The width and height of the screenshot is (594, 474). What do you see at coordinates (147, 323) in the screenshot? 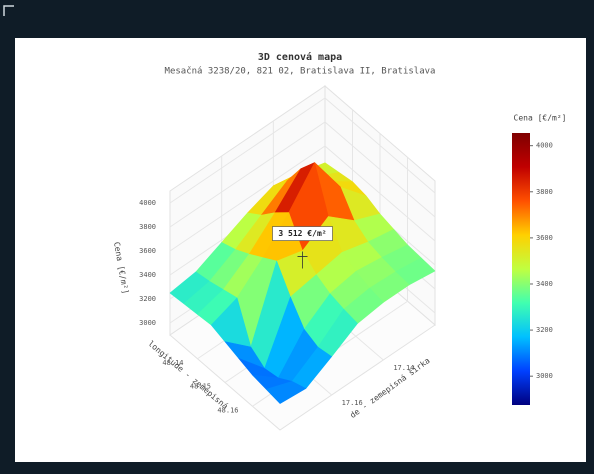
I see `z-tick-label: 3000` at bounding box center [147, 323].